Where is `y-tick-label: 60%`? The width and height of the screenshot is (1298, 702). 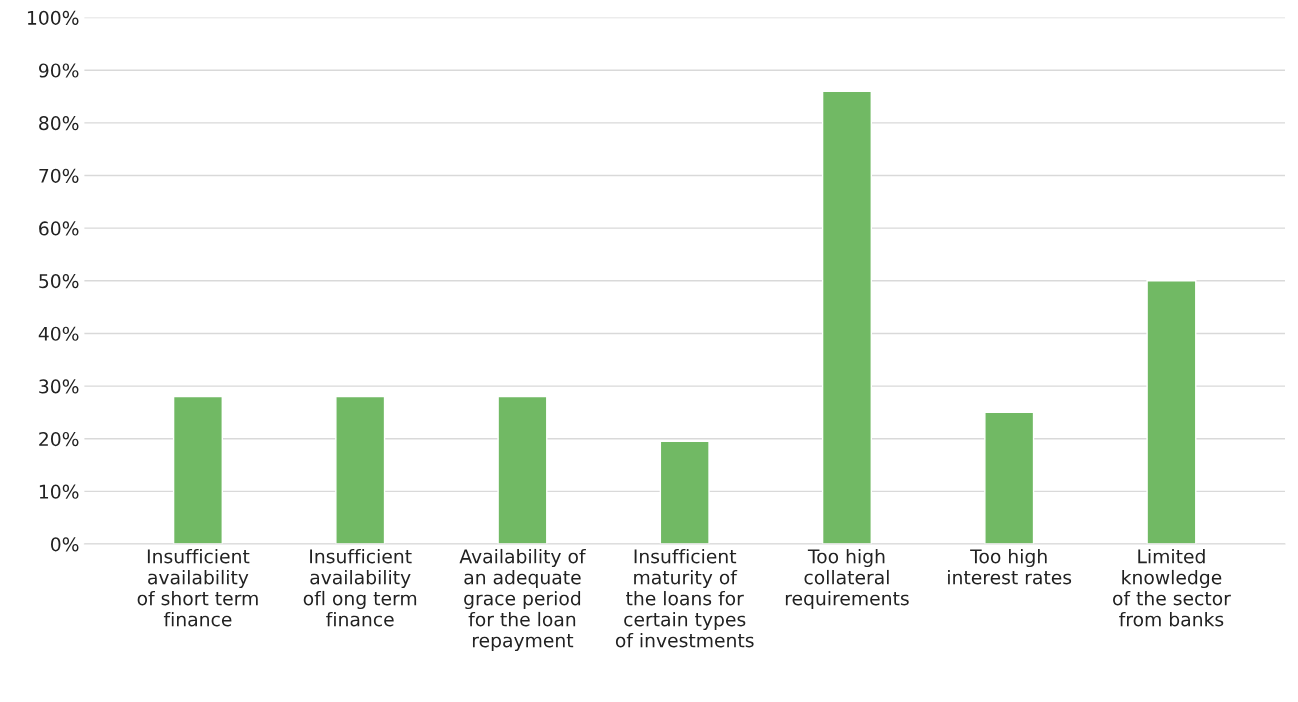
y-tick-label: 60% is located at coordinates (59, 228).